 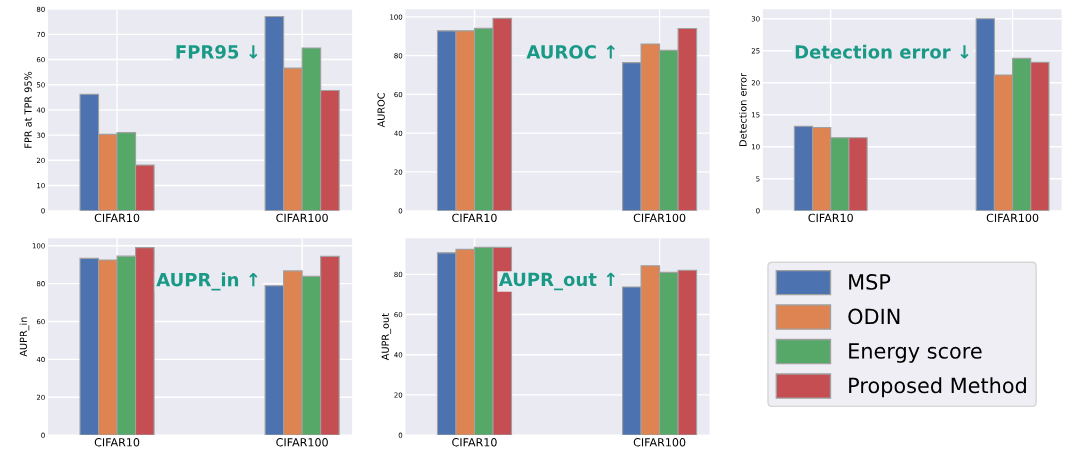 What do you see at coordinates (743, 109) in the screenshot?
I see `y-axis-title: Detection error` at bounding box center [743, 109].